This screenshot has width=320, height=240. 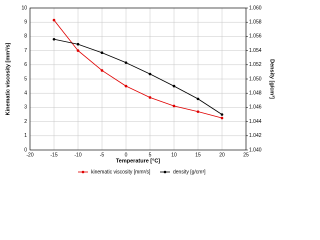 What do you see at coordinates (25, 94) in the screenshot?
I see `y-tick-label: 4` at bounding box center [25, 94].